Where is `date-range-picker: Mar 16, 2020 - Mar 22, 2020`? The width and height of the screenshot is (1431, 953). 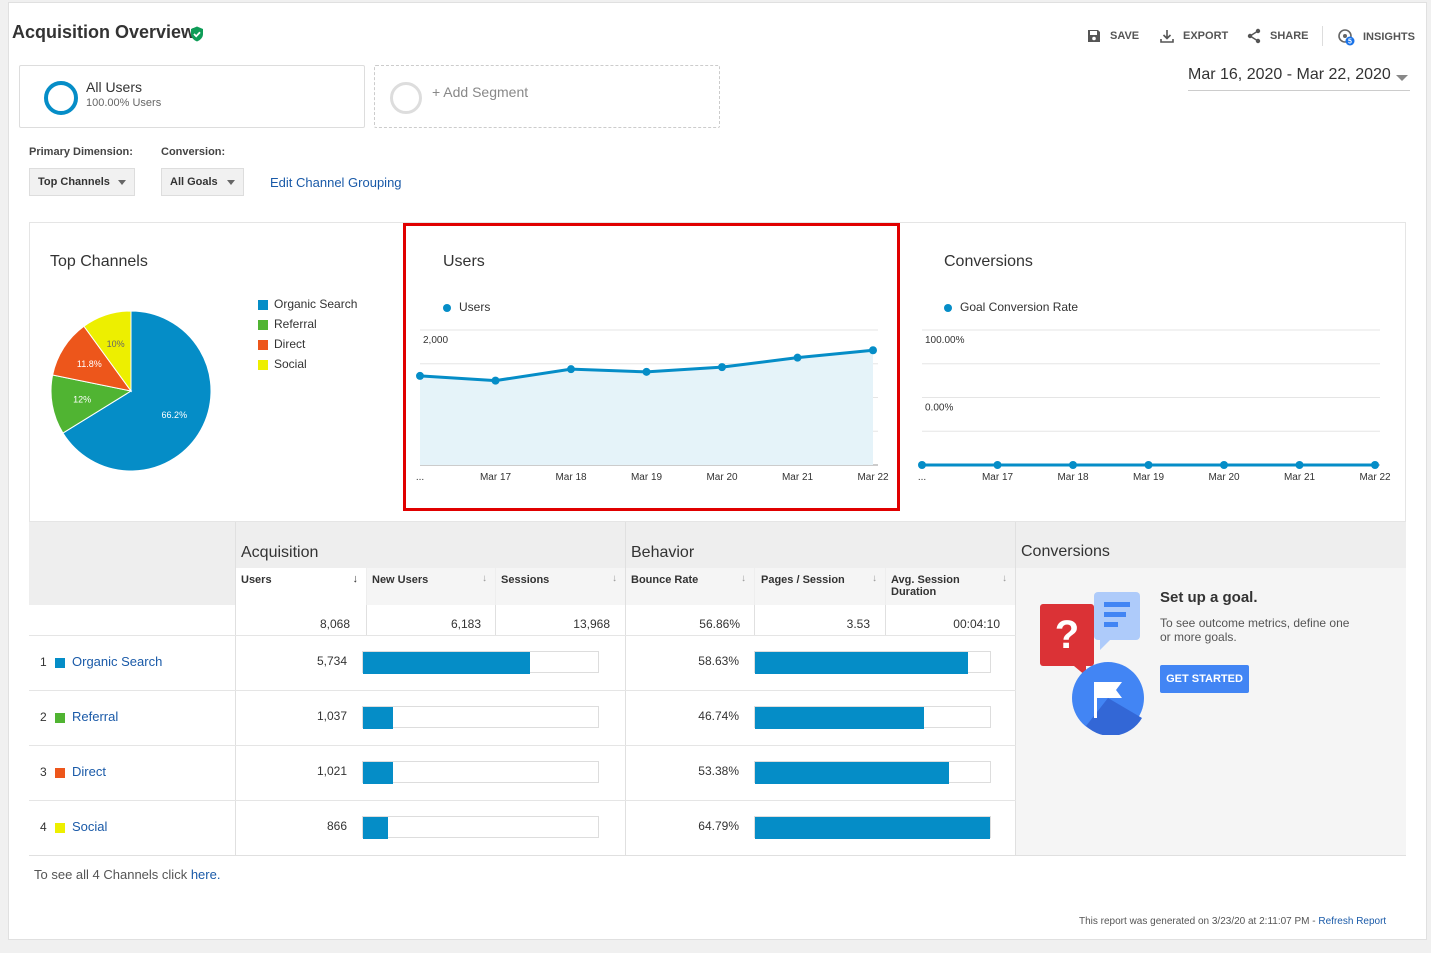
date-range-picker: Mar 16, 2020 - Mar 22, 2020 is located at coordinates (1299, 78).